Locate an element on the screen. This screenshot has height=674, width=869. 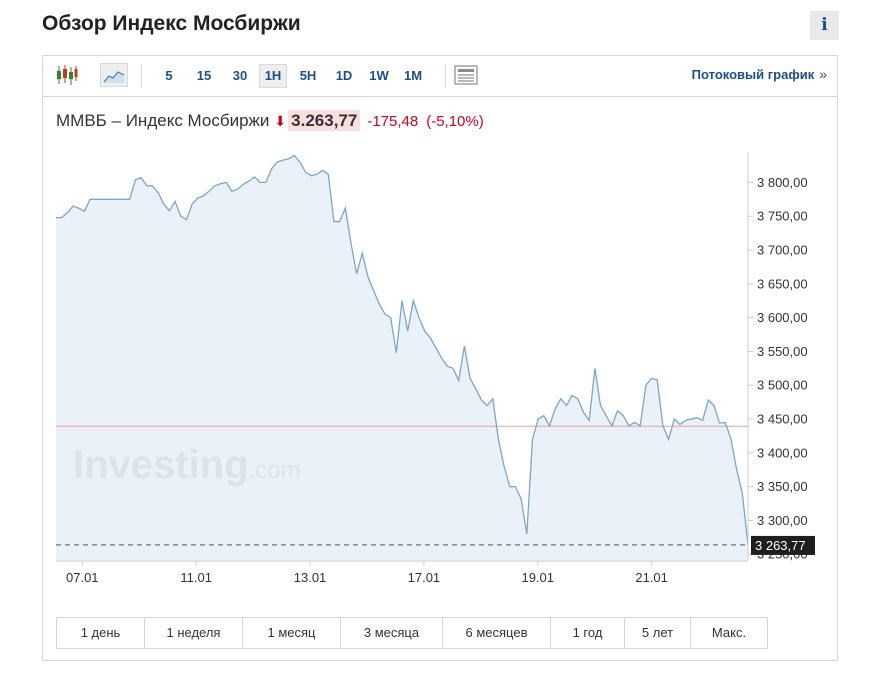
y-tick-label: 3 750,00 is located at coordinates (782, 216).